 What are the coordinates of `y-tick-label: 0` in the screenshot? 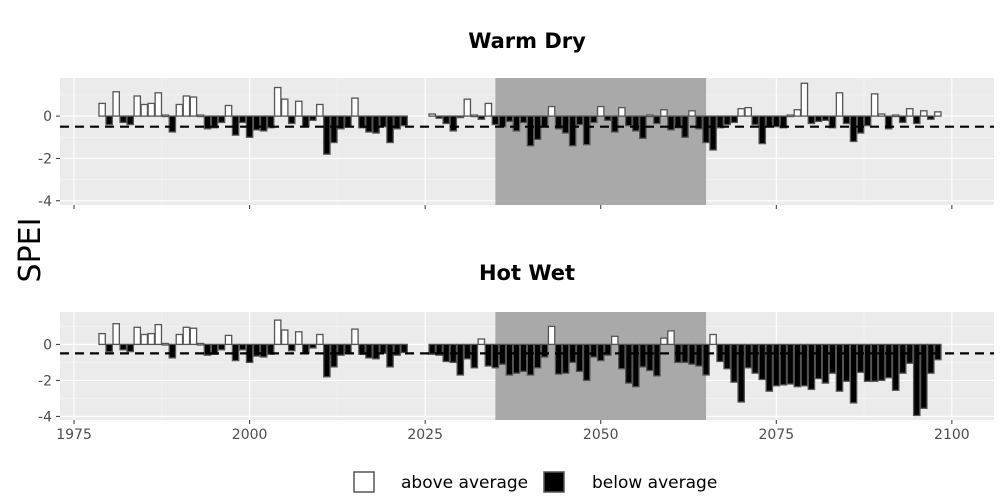 It's located at (47, 117).